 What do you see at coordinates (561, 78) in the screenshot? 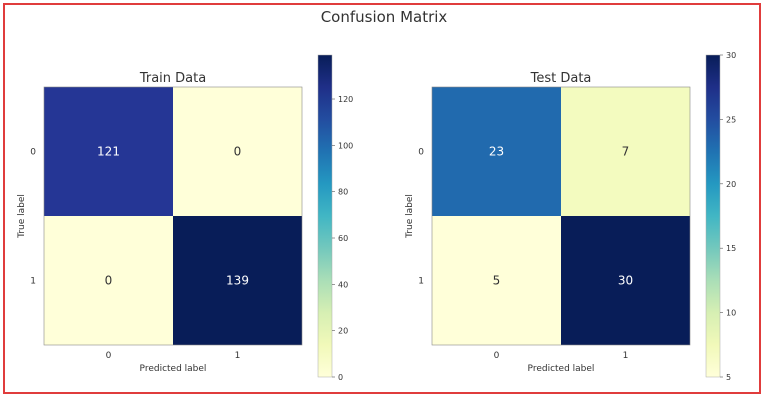
I see `panel-title: Test Data` at bounding box center [561, 78].